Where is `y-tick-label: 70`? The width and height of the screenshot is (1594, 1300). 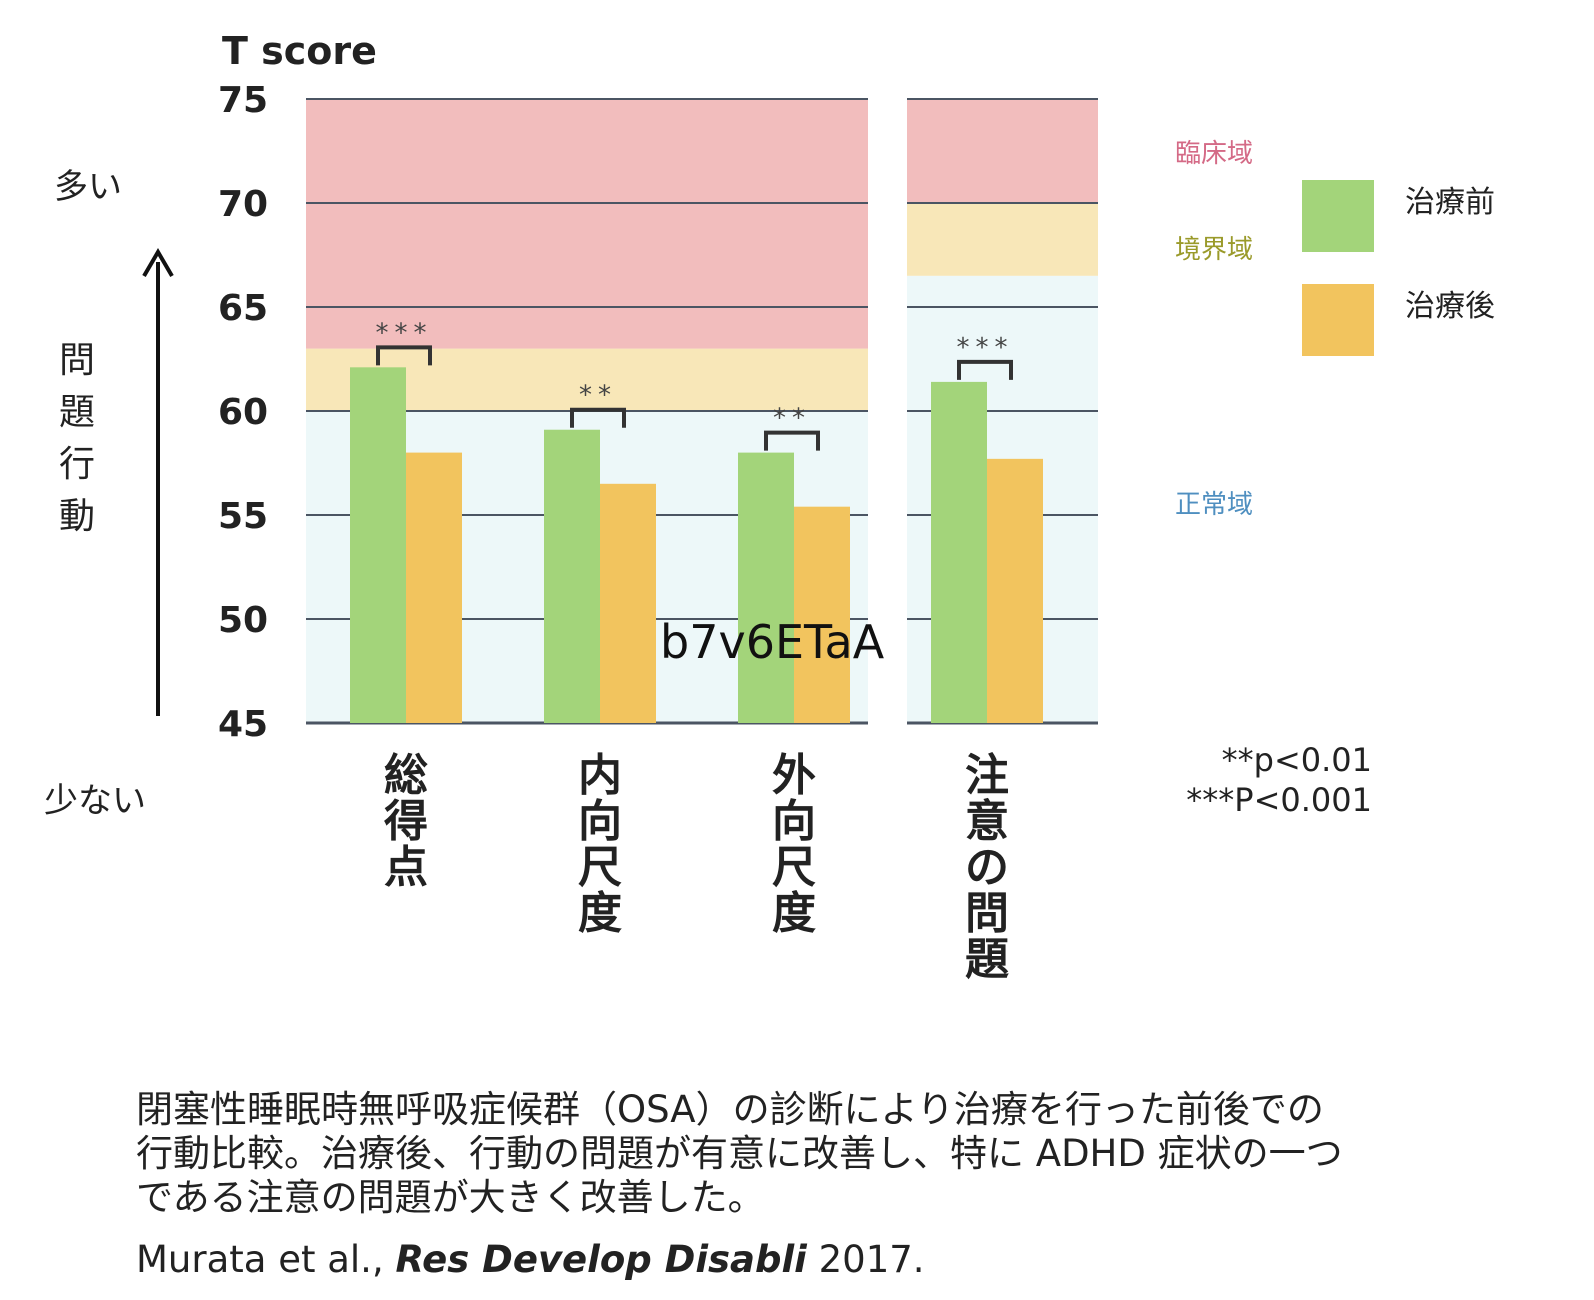
y-tick-label: 70 is located at coordinates (243, 204).